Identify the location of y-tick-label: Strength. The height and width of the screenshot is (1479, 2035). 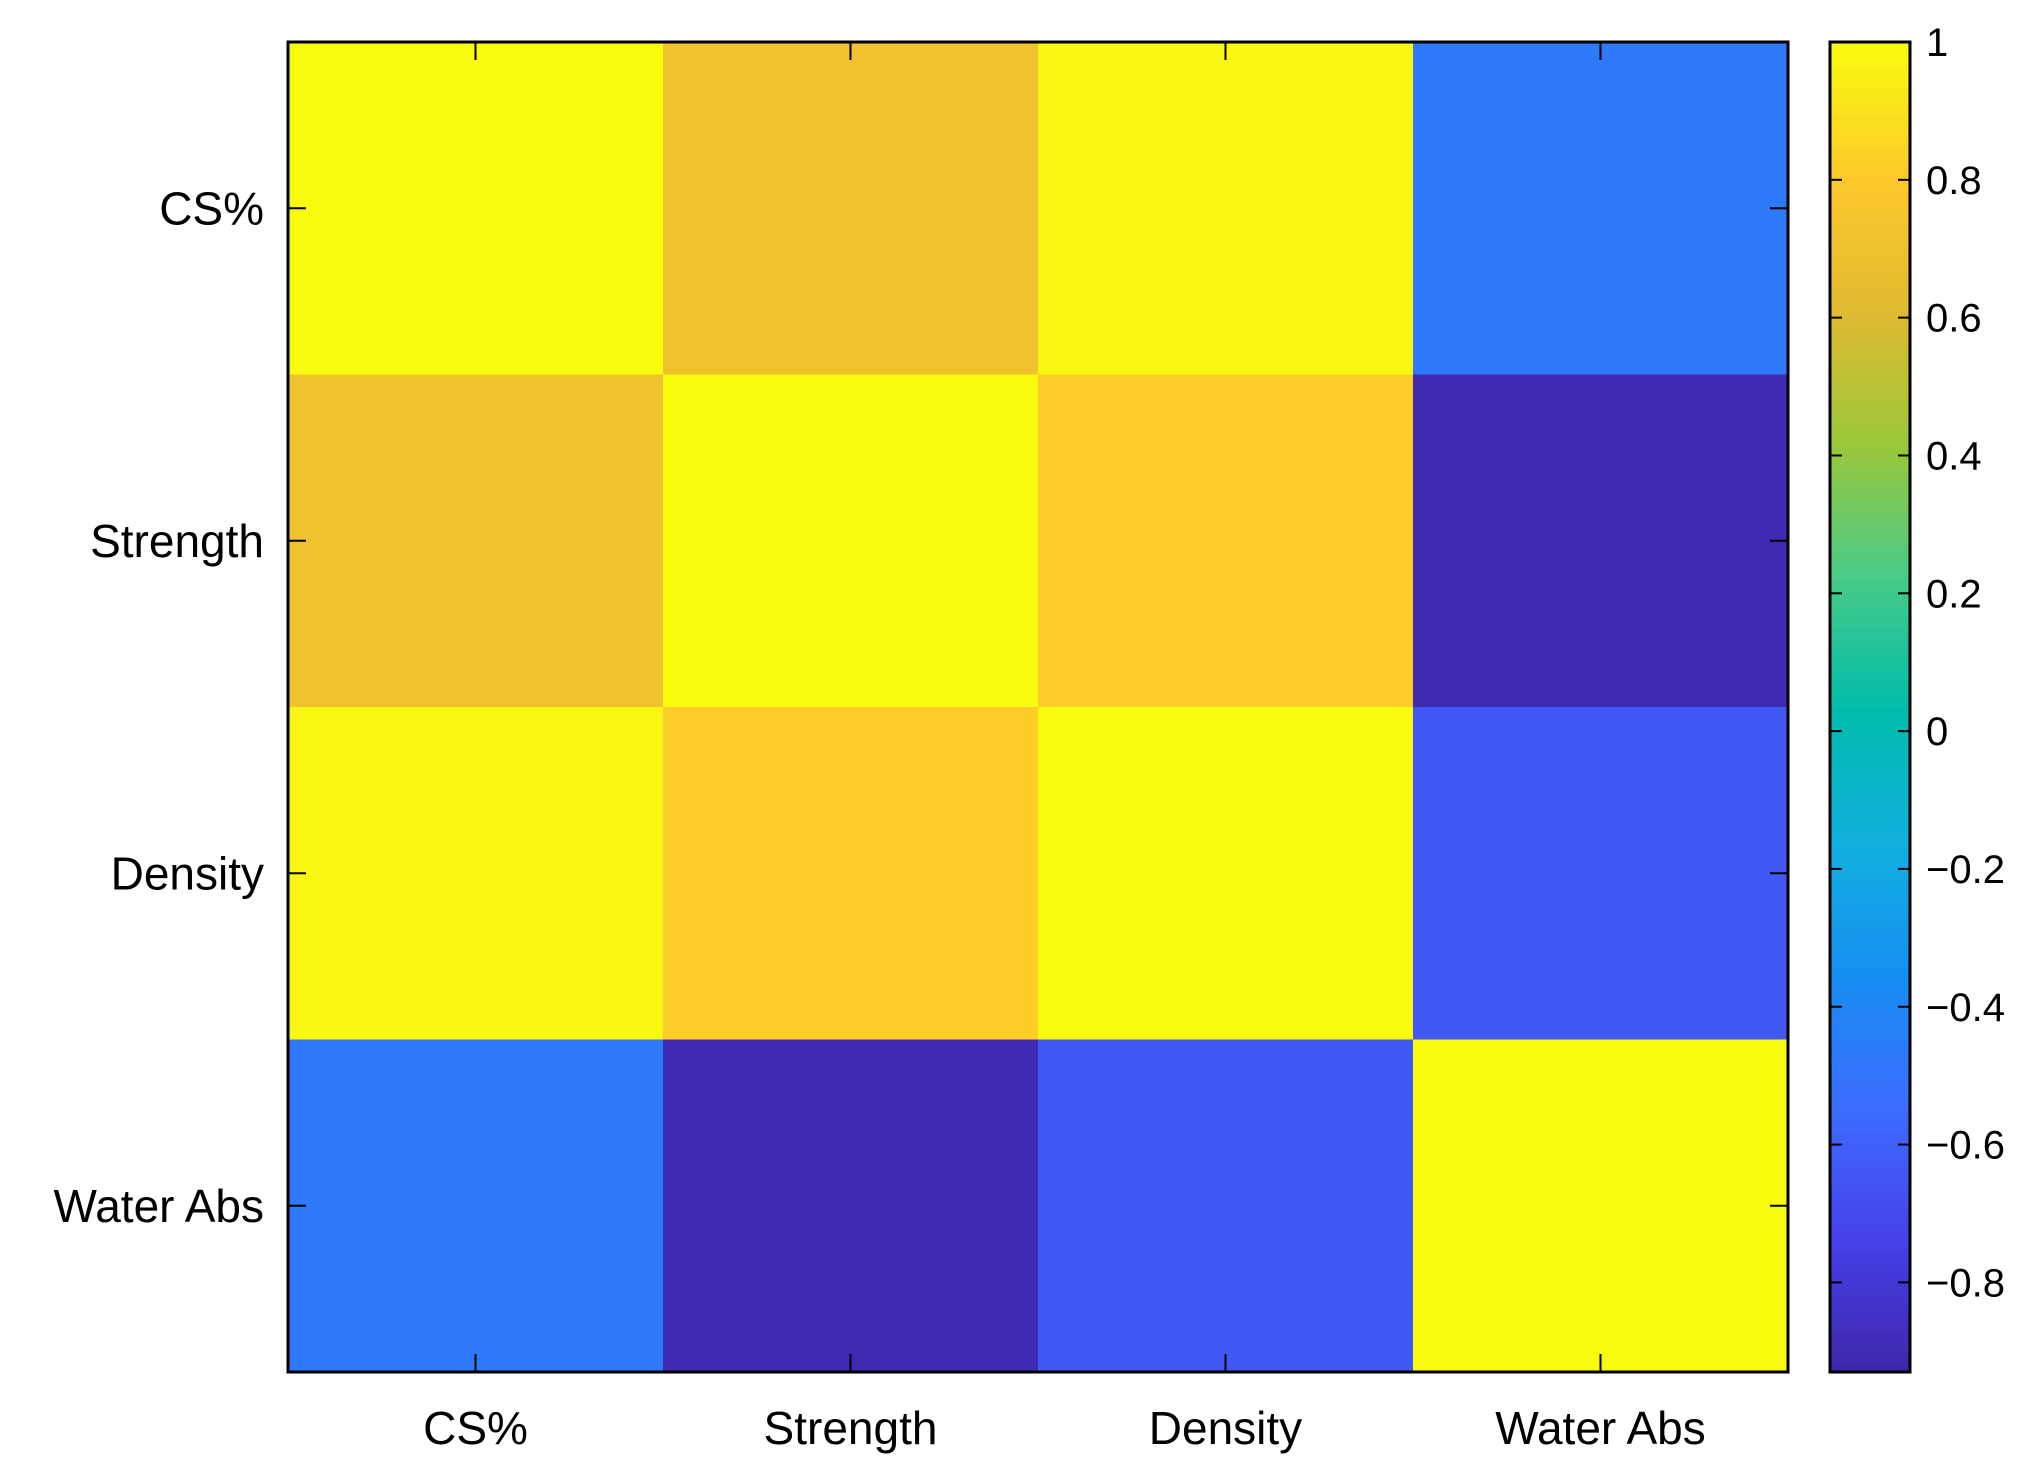
(177, 541).